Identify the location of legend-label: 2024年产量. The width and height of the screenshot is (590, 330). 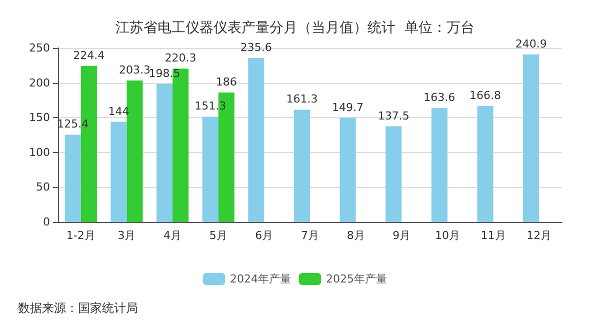
(261, 279).